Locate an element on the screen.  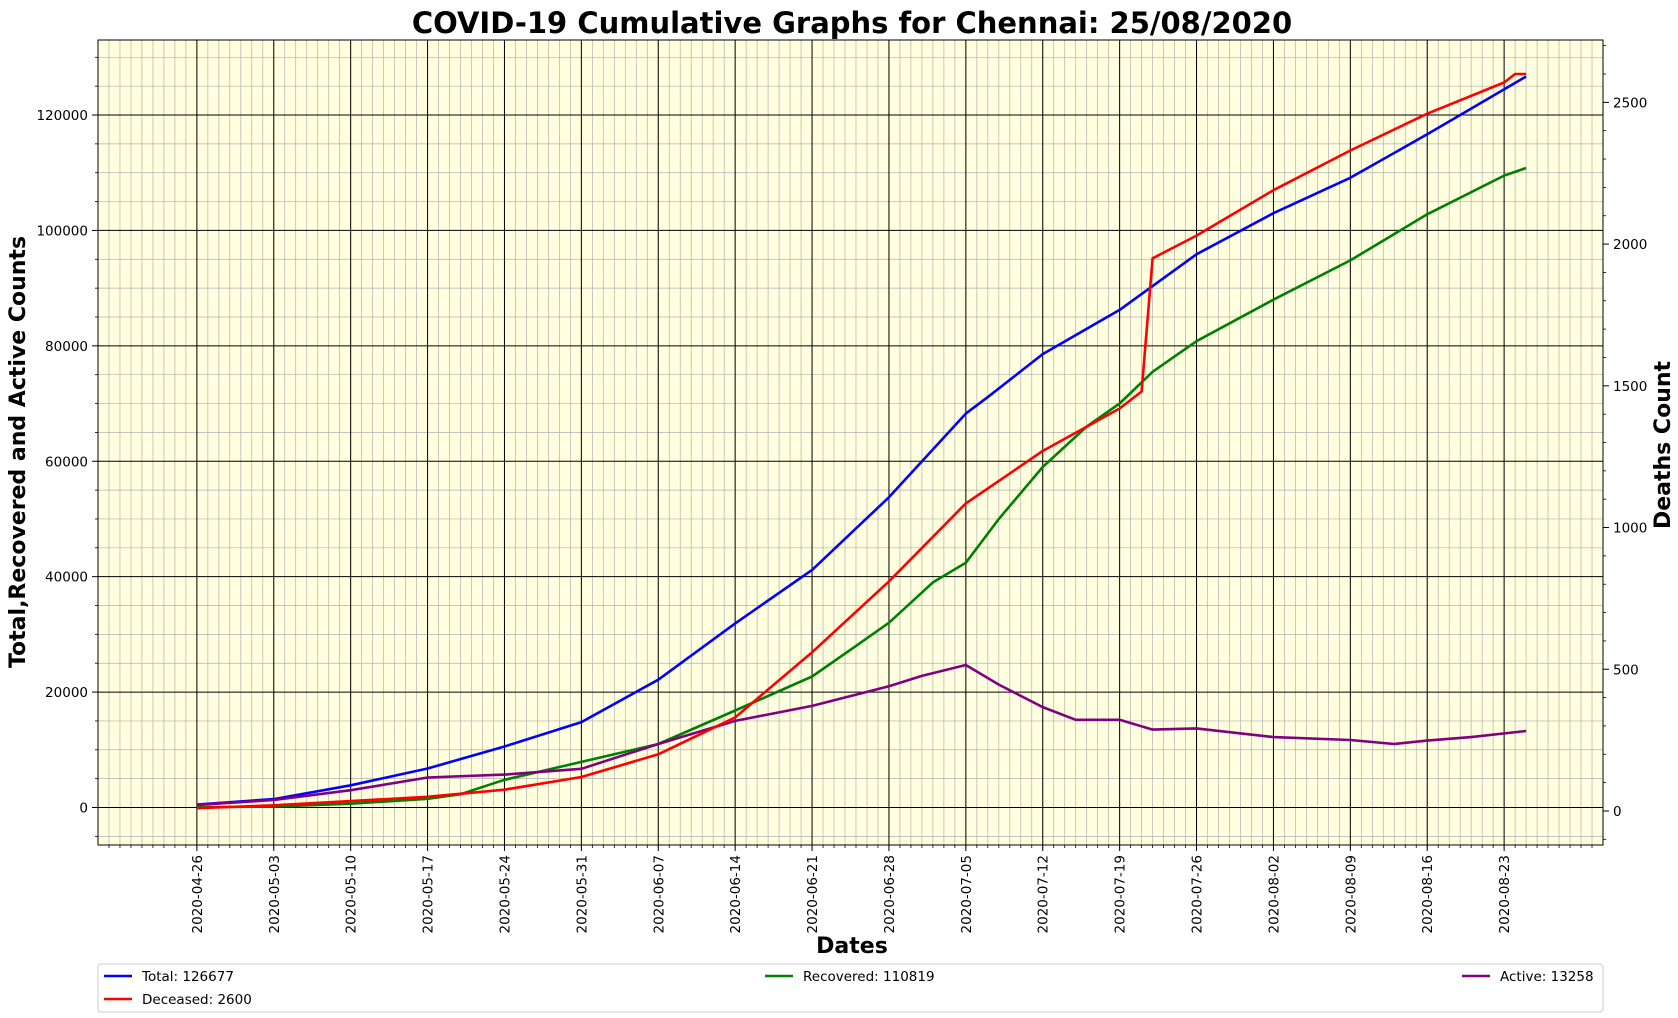
x-tick-label: 2020-05-24 is located at coordinates (505, 894).